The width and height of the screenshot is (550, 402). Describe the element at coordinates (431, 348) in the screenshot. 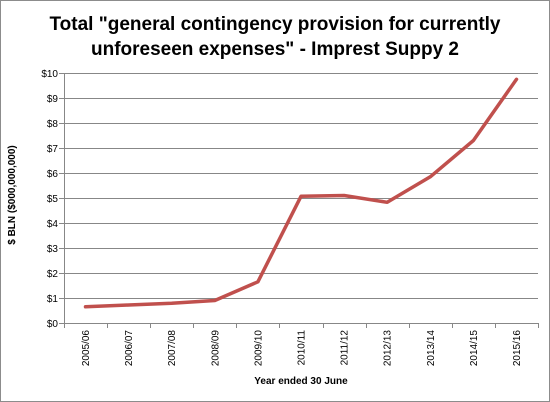

I see `x-tick-label: 2013/14` at that location.